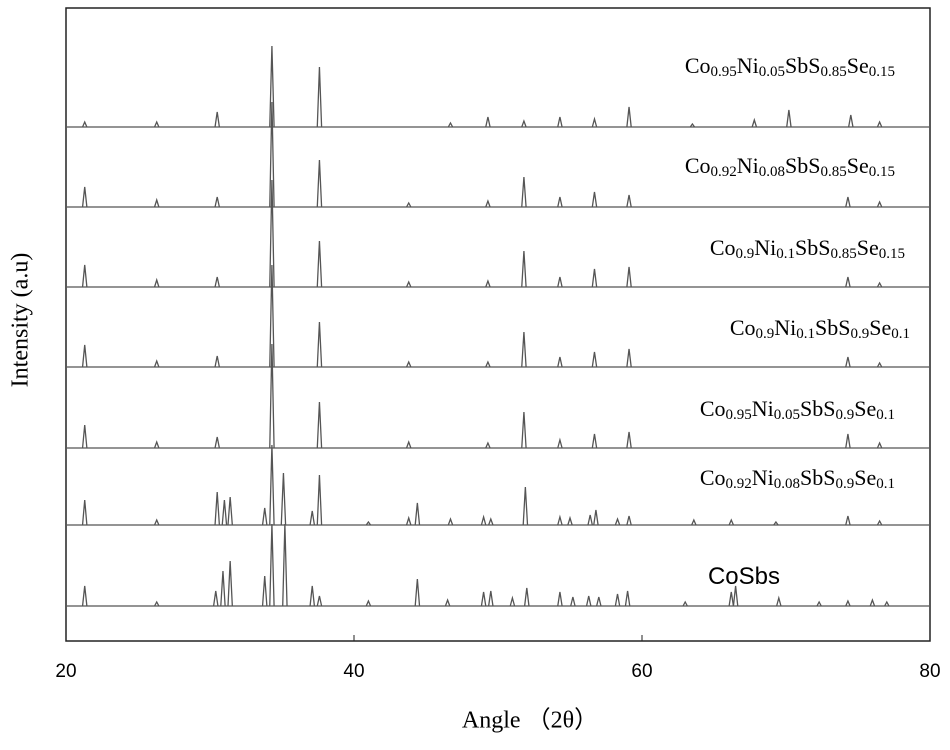  What do you see at coordinates (724, 72) in the screenshot?
I see `label-part: 0.95` at bounding box center [724, 72].